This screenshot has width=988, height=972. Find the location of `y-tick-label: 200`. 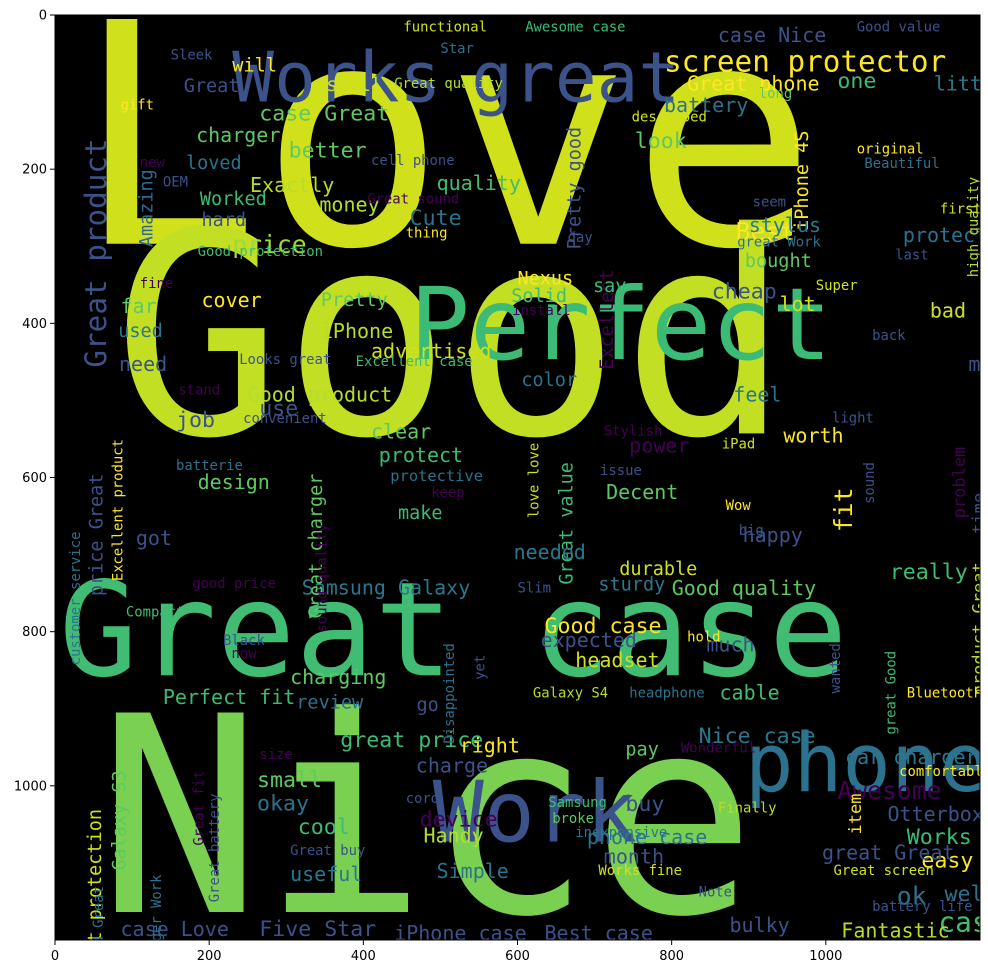

y-tick-label: 200 is located at coordinates (34, 170).